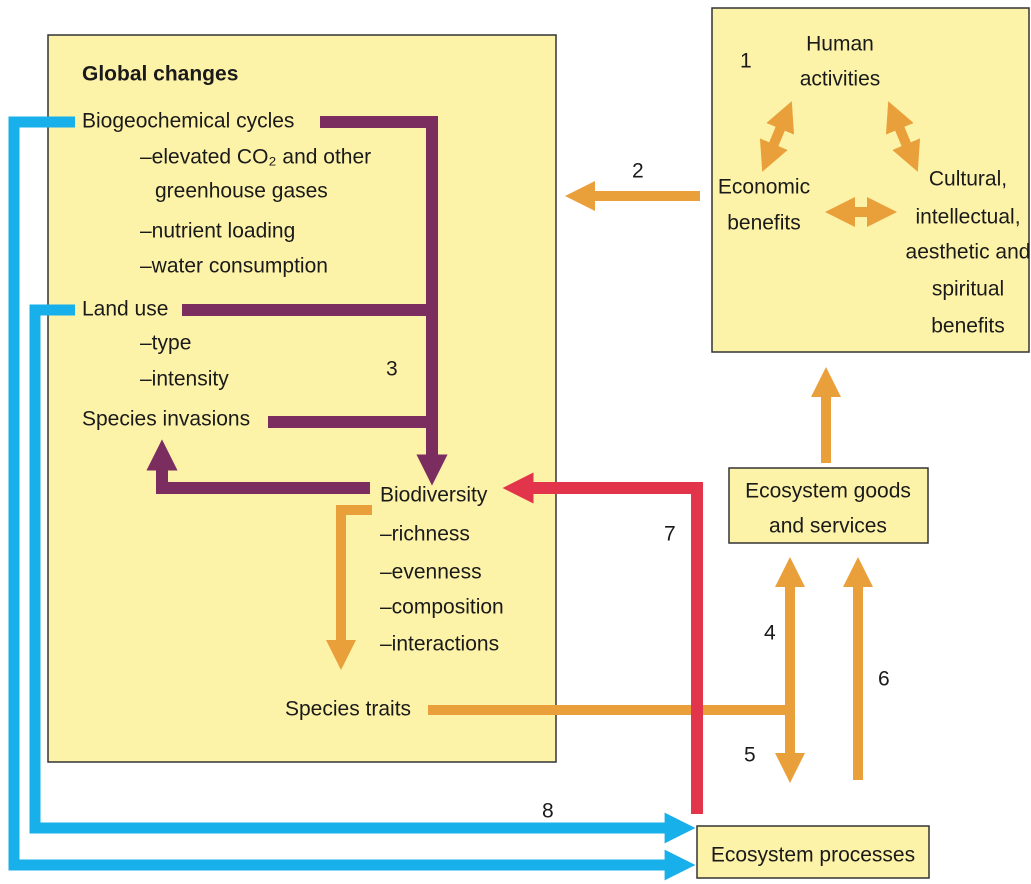 Image resolution: width=1031 pixels, height=884 pixels. Describe the element at coordinates (442, 607) in the screenshot. I see `biodiversity: –composition` at that location.